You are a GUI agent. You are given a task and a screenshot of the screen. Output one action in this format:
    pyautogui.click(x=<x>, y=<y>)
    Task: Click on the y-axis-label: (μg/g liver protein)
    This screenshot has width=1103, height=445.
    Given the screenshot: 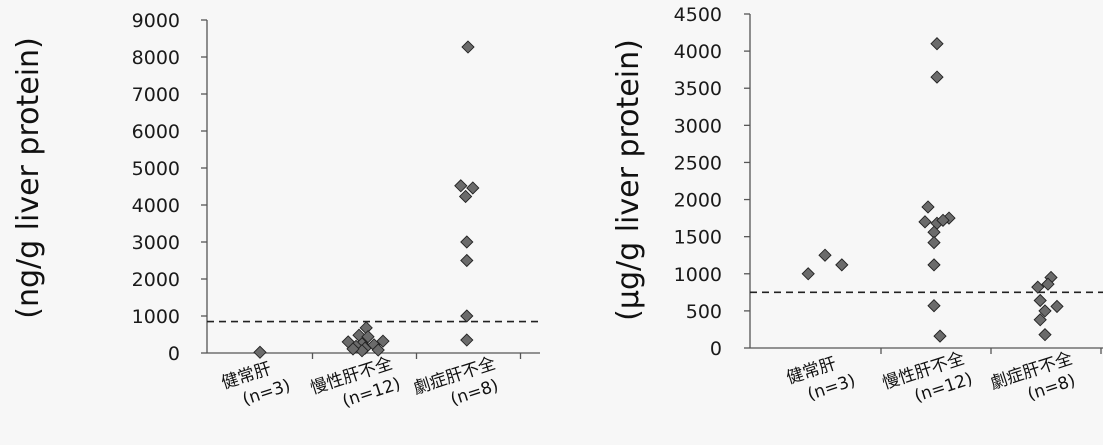 What is the action you would take?
    pyautogui.click(x=628, y=180)
    